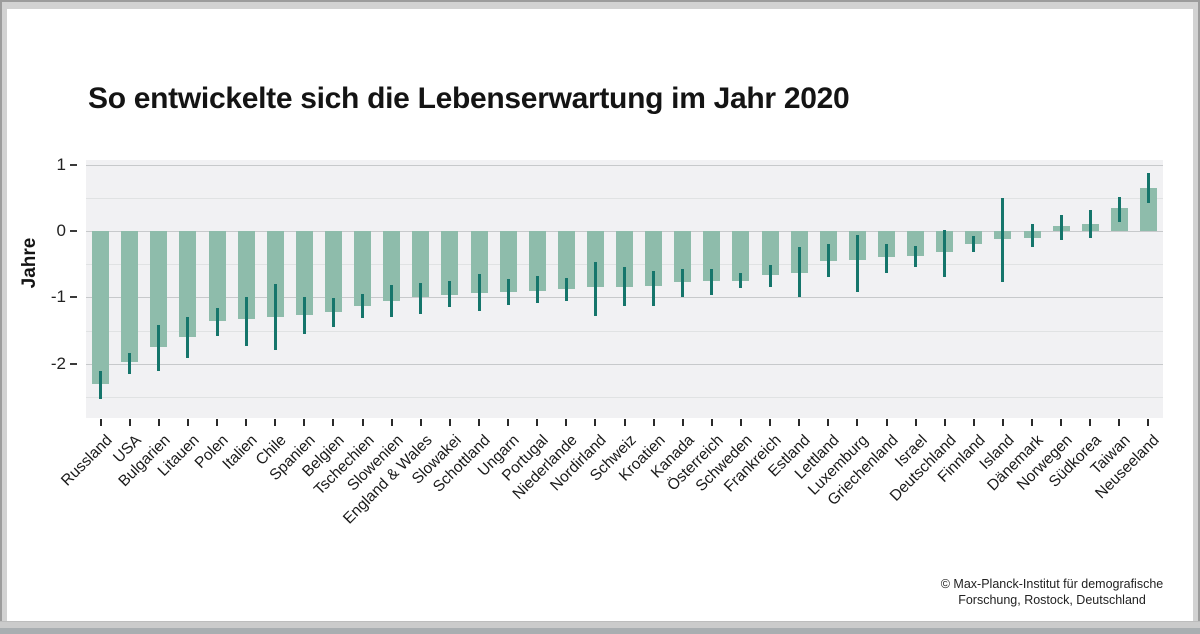 This screenshot has width=1200, height=634. I want to click on error-bar-Island, so click(1003, 239).